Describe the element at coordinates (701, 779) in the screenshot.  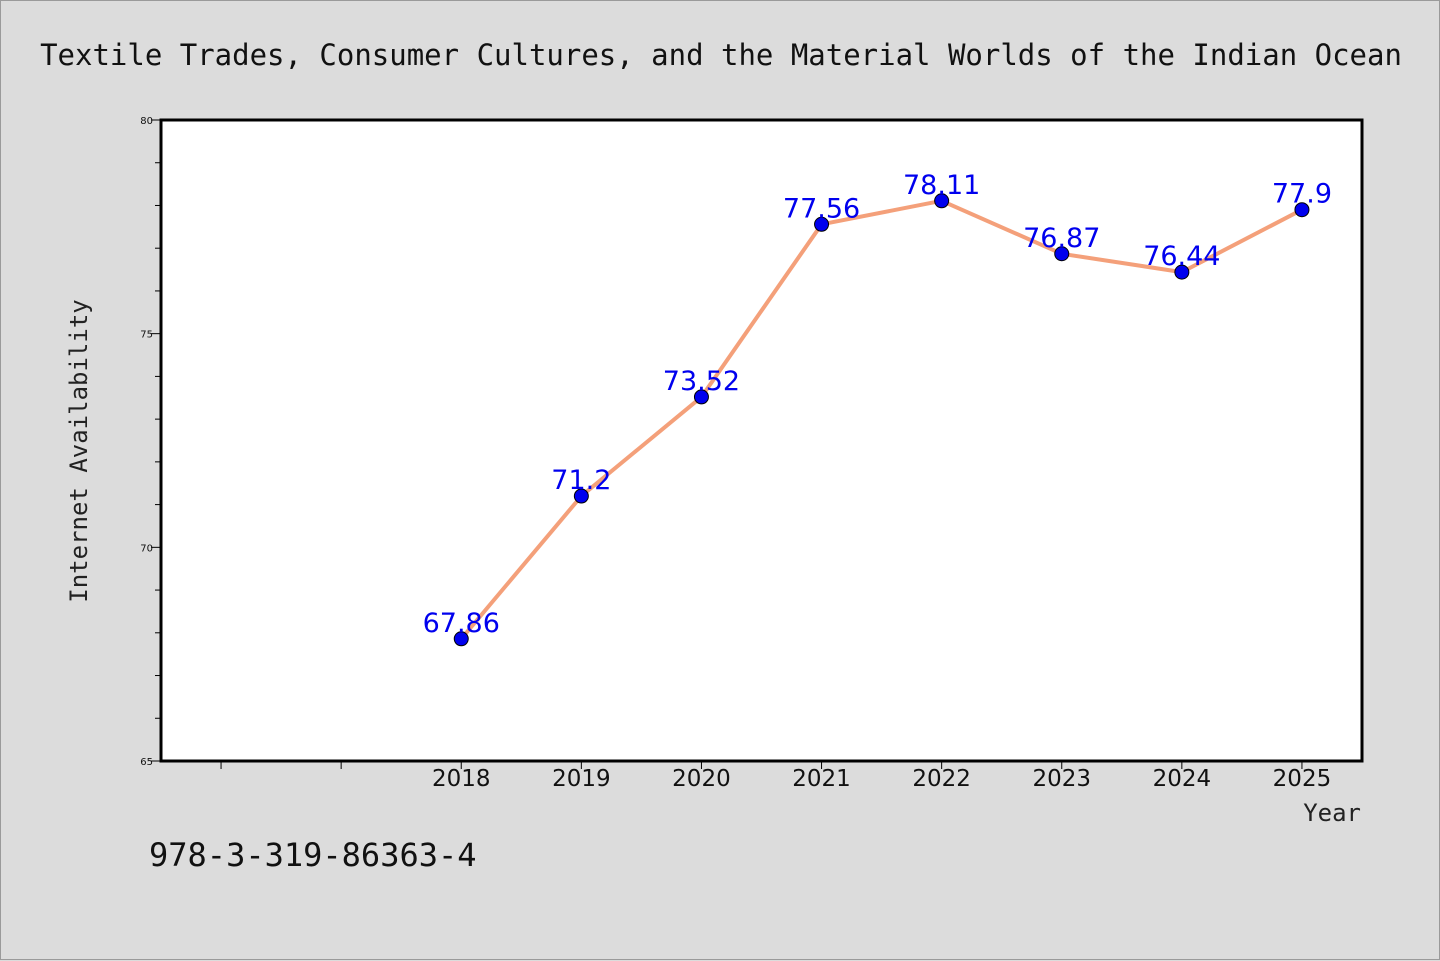
I see `x-tick-label: 2020` at that location.